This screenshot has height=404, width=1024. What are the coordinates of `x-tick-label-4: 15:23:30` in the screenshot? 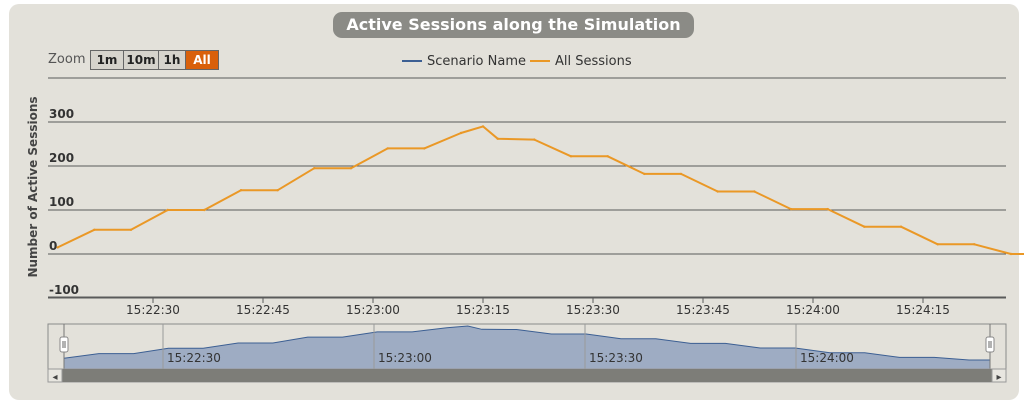 It's located at (593, 310).